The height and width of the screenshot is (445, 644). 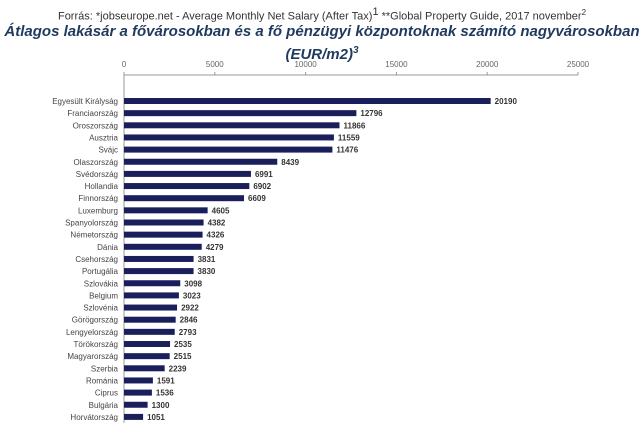 I want to click on category-label: Dánia, so click(x=107, y=247).